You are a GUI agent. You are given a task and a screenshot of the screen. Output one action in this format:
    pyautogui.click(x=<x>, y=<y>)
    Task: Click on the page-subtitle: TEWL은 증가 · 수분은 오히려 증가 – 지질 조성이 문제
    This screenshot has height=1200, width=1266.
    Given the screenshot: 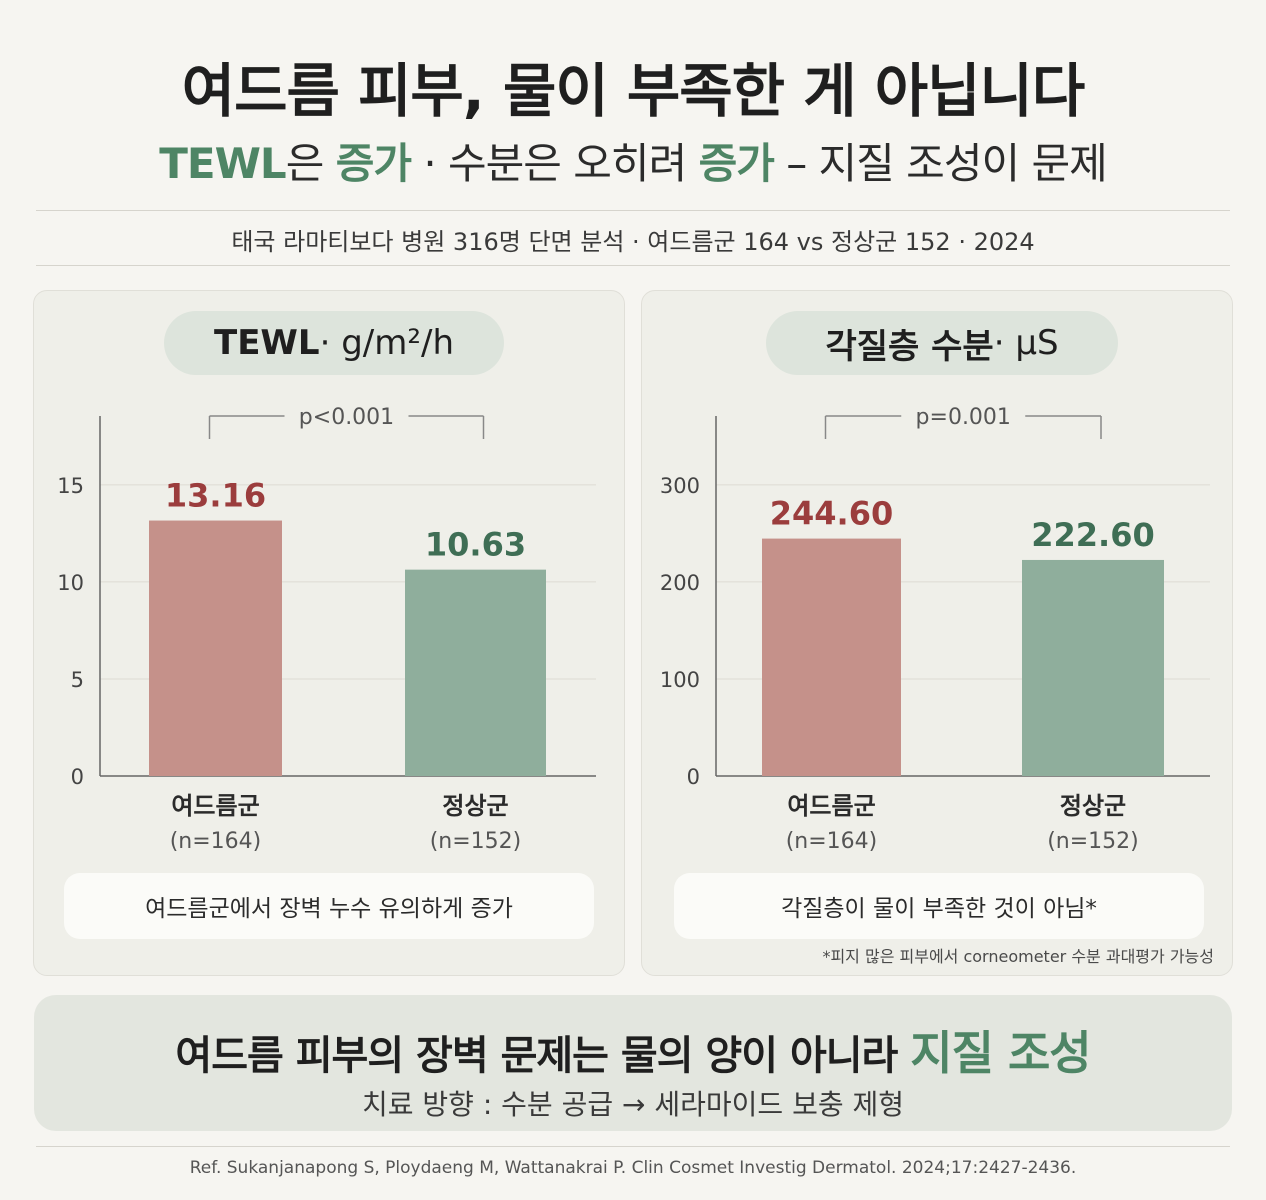 What is the action you would take?
    pyautogui.click(x=633, y=160)
    